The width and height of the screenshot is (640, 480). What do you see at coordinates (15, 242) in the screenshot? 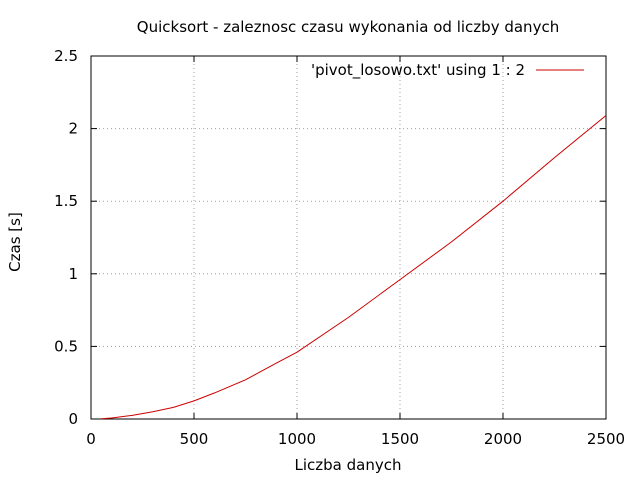
I see `y-axis-label: Czas [s]` at bounding box center [15, 242].